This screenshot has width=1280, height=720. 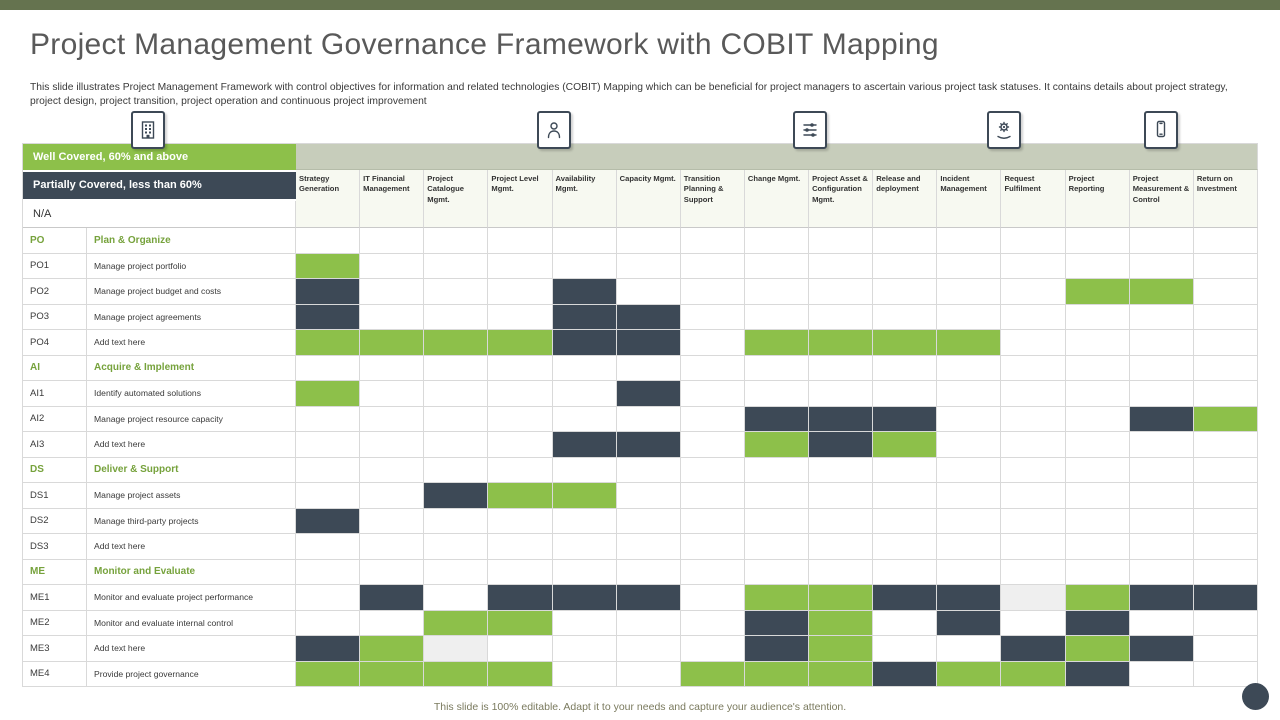 I want to click on row-label: Manage project resource capacity, so click(x=191, y=419).